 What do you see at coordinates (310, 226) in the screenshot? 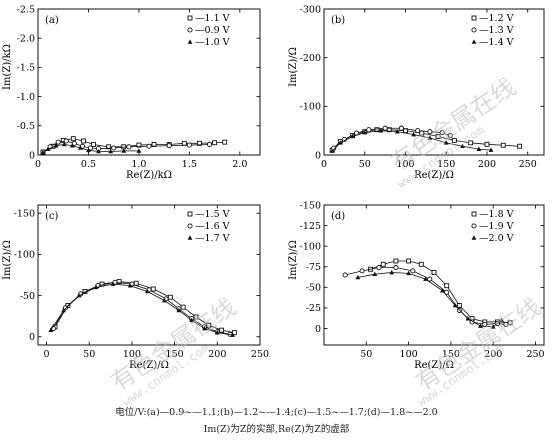
I see `y-tick-label: -125` at bounding box center [310, 226].